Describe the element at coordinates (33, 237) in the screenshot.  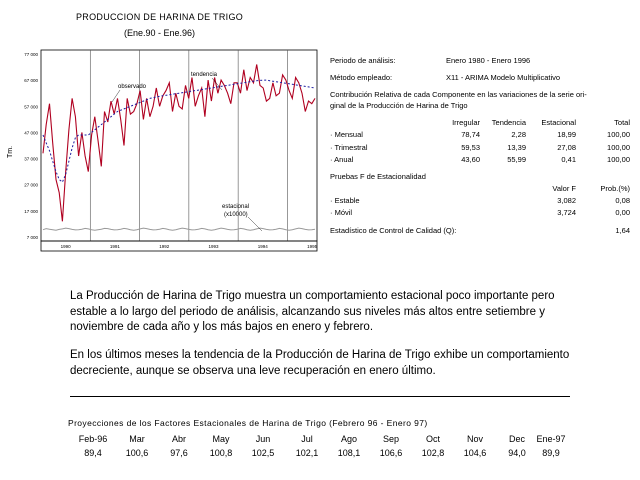
I see `y-tick-label: 7 000` at that location.